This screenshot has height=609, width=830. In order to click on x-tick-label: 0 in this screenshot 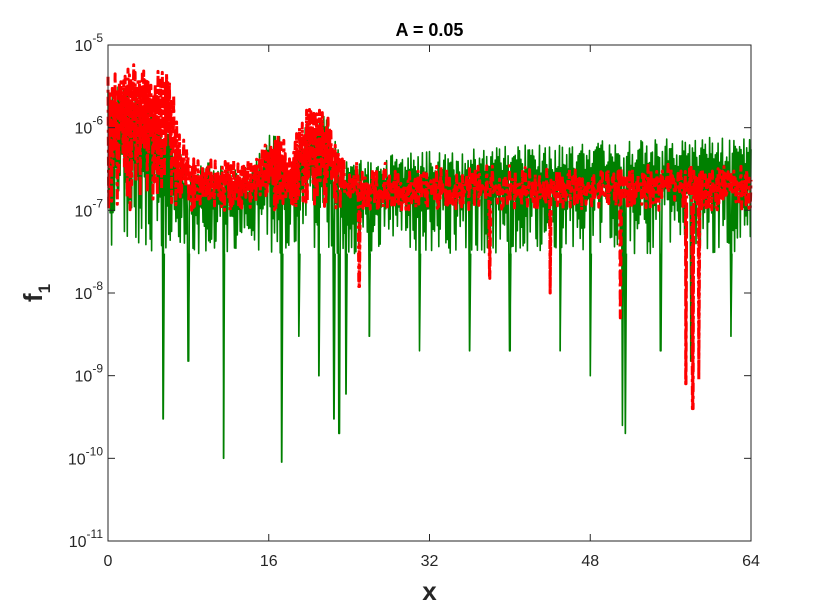, I will do `click(108, 561)`.